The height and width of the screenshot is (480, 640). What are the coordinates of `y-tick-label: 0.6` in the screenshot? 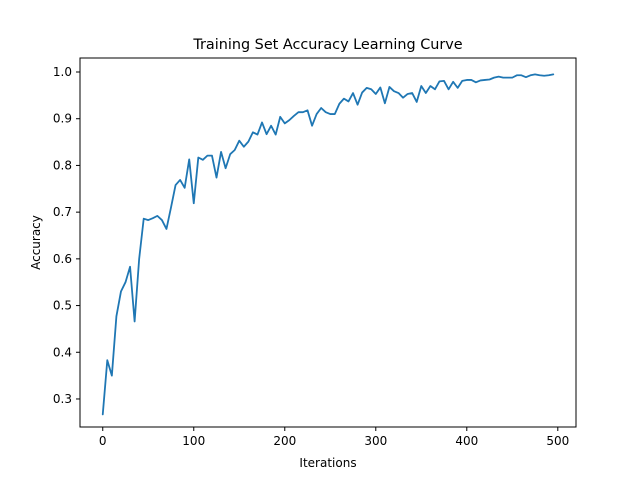 It's located at (62, 259).